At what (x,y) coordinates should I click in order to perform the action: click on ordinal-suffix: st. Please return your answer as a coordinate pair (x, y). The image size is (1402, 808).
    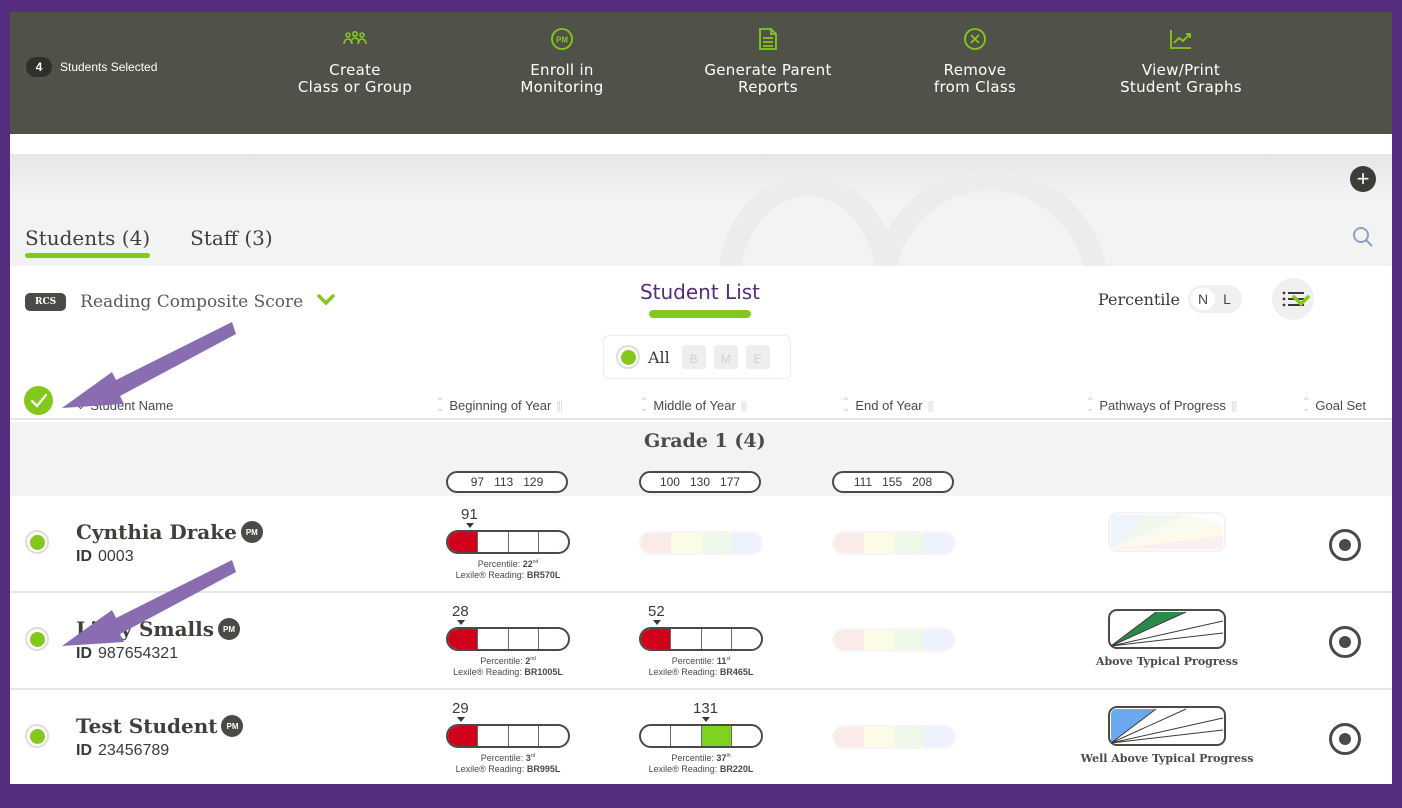
    Looking at the image, I should click on (728, 659).